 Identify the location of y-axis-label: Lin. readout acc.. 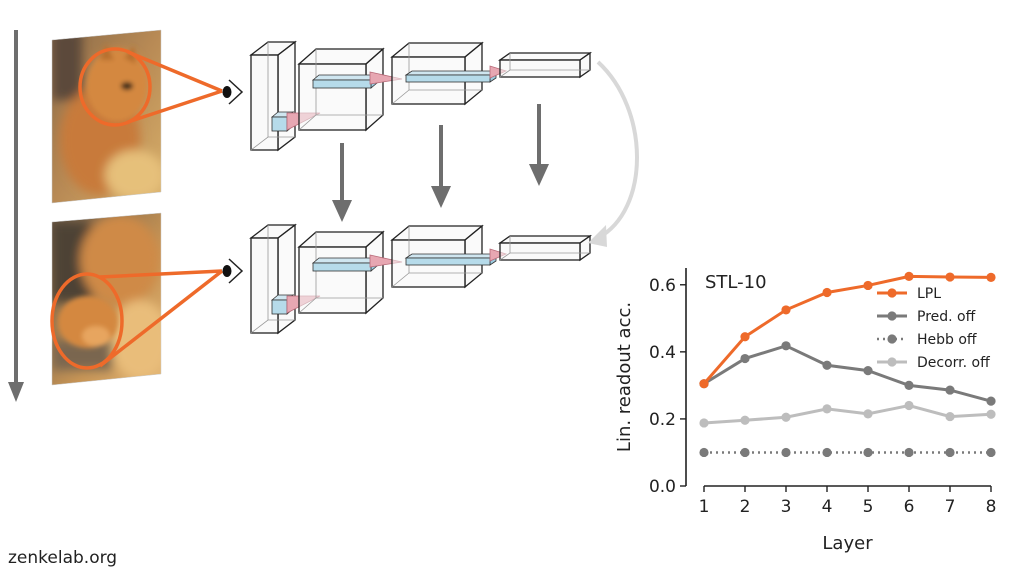
(624, 377).